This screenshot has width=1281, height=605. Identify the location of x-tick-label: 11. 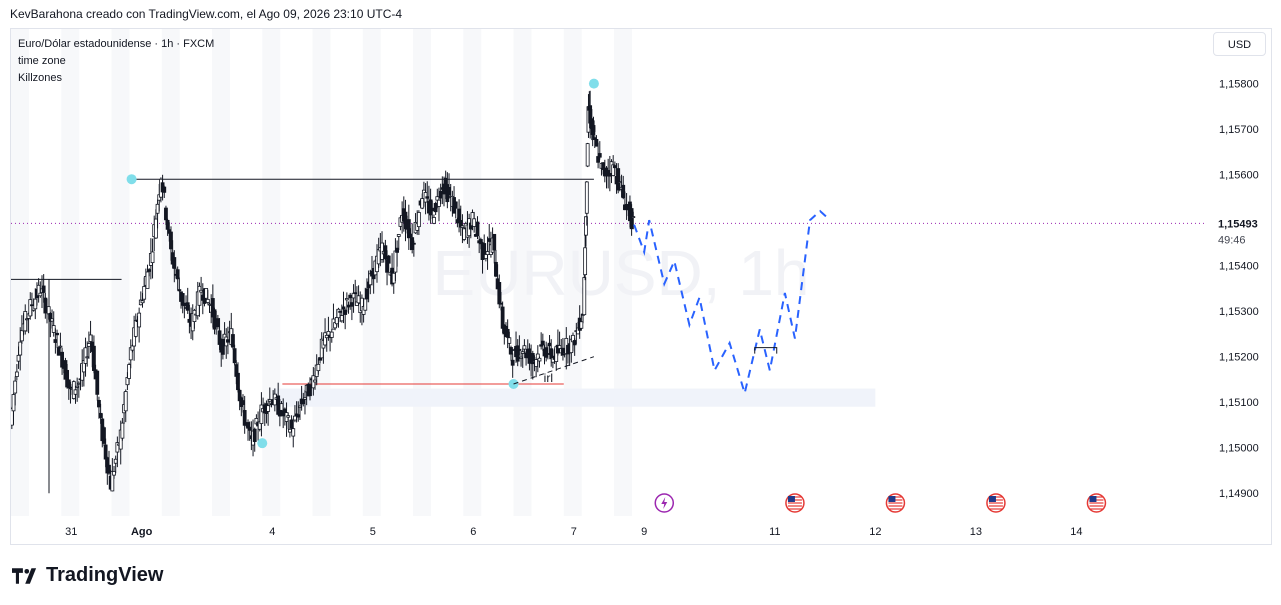
(774, 532).